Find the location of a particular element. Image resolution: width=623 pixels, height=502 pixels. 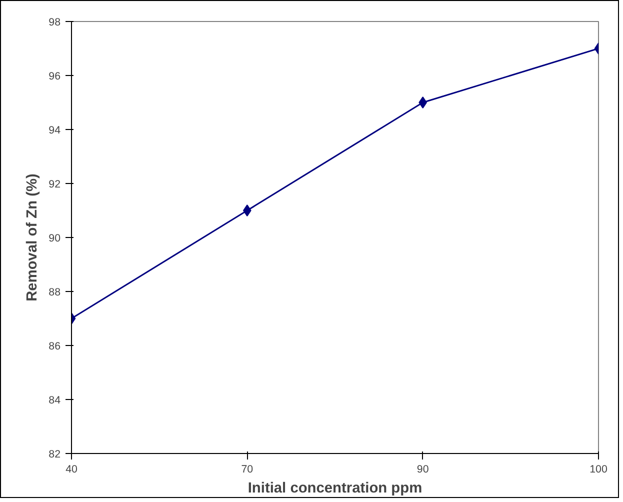

y-tick-label: 82 is located at coordinates (54, 454).